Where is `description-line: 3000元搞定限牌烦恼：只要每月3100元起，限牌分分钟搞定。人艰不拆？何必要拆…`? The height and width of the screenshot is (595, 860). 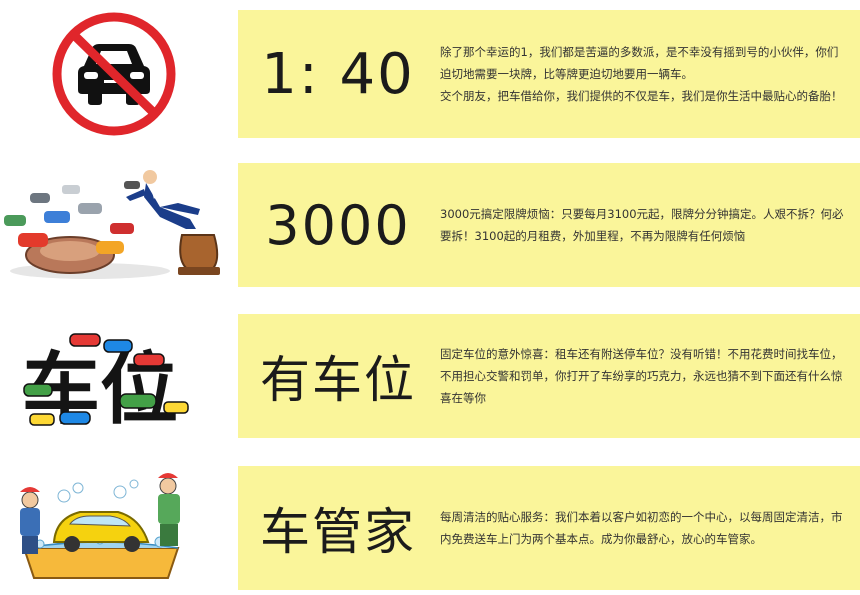 description-line: 3000元搞定限牌烦恼：只要每月3100元起，限牌分分钟搞定。人艰不拆？何必要拆… is located at coordinates (642, 225).